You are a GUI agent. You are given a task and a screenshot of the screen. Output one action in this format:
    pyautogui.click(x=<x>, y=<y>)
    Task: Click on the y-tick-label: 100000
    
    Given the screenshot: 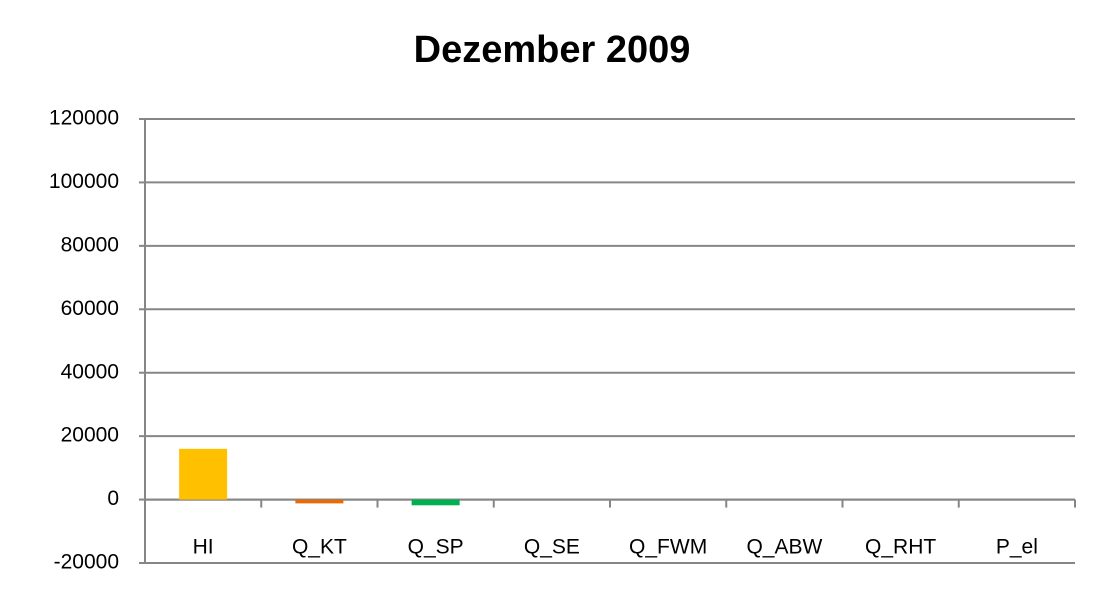 What is the action you would take?
    pyautogui.click(x=84, y=181)
    